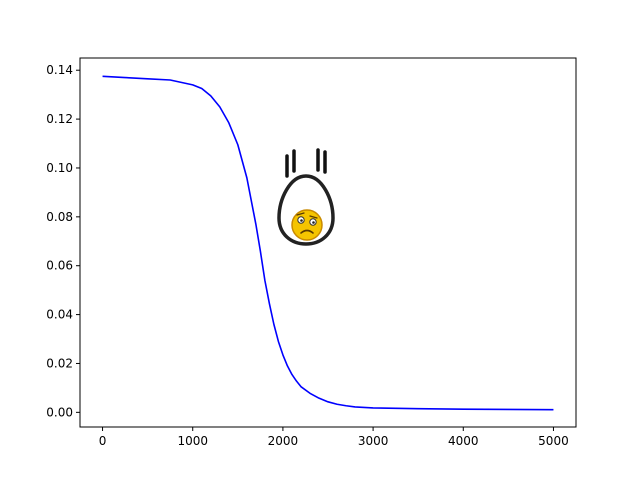  Describe the element at coordinates (59, 70) in the screenshot. I see `y-tick-label: 0.14` at that location.